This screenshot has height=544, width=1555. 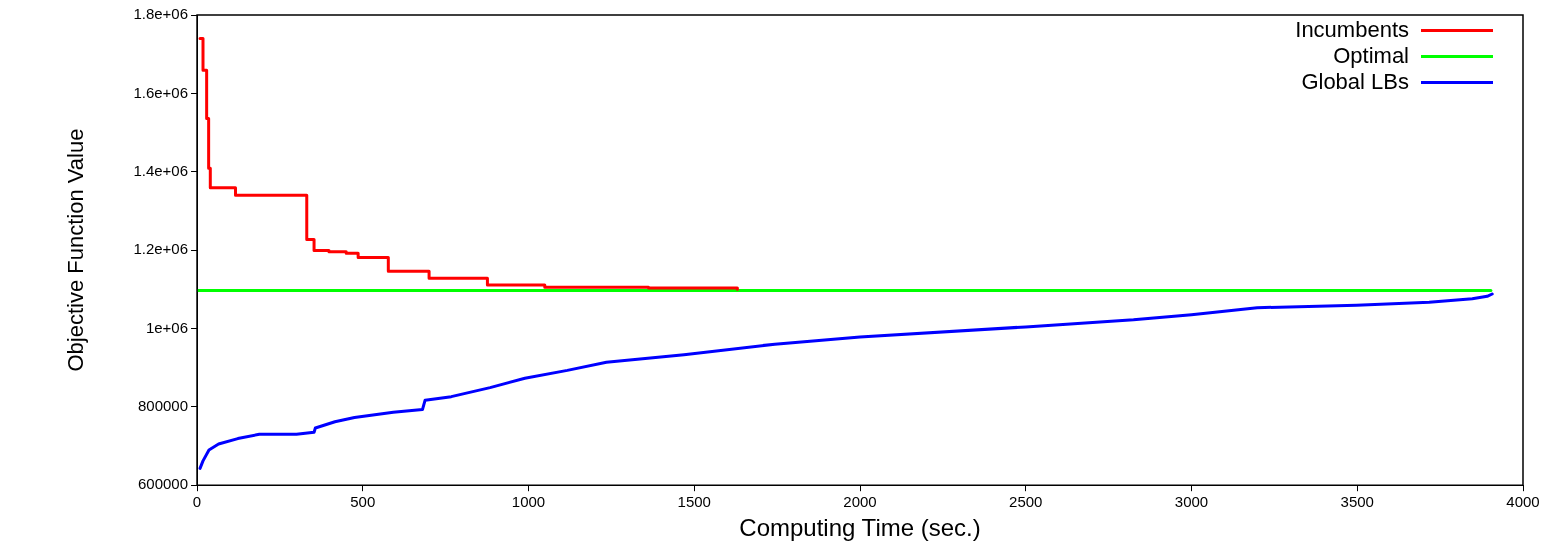 What do you see at coordinates (161, 92) in the screenshot?
I see `y-tick-label: 1.6e+06` at bounding box center [161, 92].